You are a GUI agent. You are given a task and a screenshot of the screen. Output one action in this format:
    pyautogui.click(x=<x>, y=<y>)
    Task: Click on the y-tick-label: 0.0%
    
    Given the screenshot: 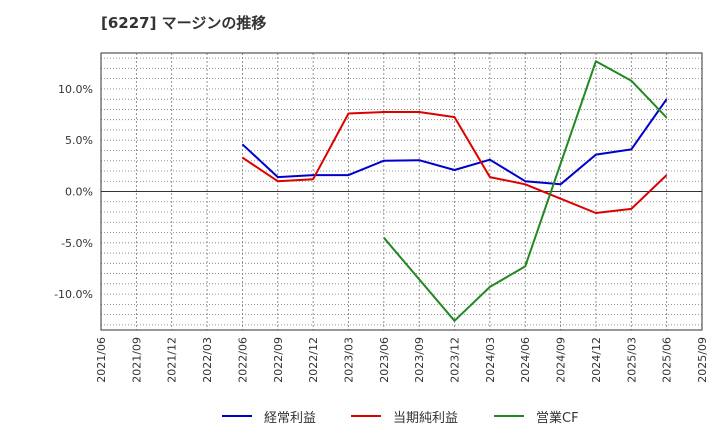 What is the action you would take?
    pyautogui.click(x=79, y=192)
    